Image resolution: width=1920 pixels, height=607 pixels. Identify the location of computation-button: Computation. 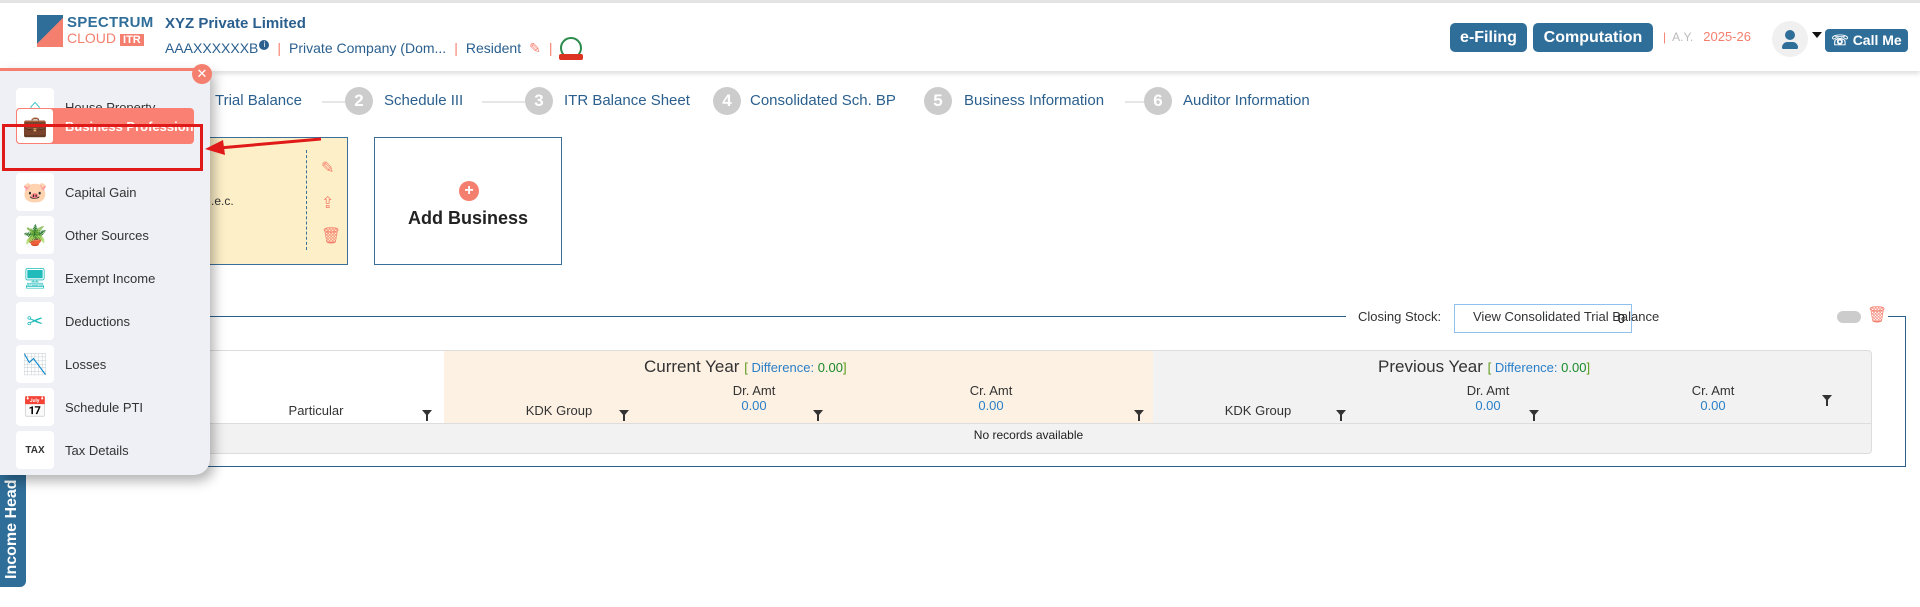
(1593, 37).